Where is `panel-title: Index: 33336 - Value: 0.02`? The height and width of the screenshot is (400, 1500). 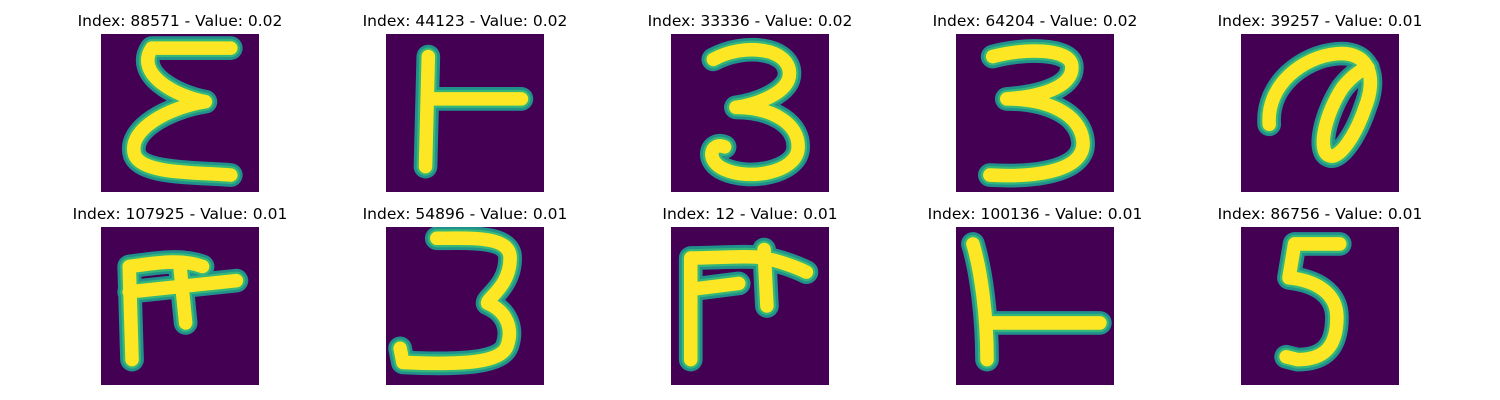
panel-title: Index: 33336 - Value: 0.02 is located at coordinates (750, 21).